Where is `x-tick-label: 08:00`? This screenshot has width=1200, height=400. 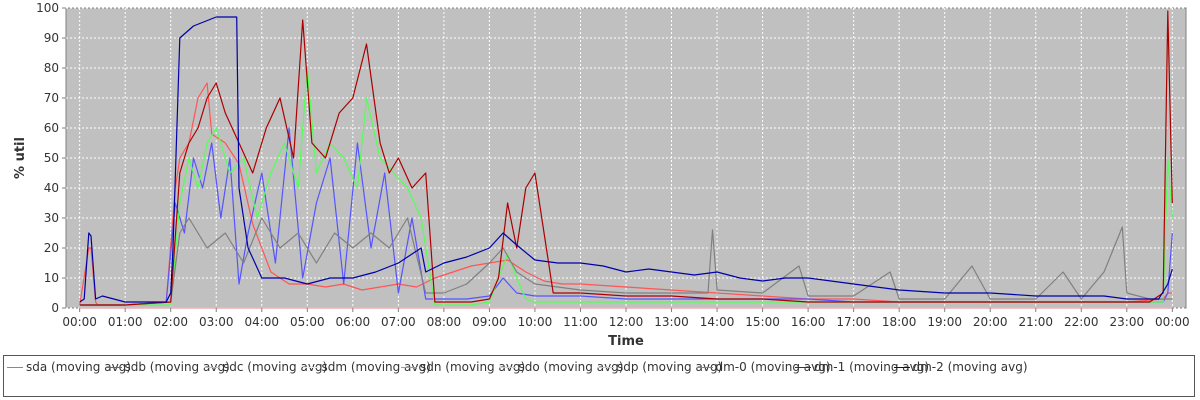
x-tick-label: 08:00 is located at coordinates (444, 322).